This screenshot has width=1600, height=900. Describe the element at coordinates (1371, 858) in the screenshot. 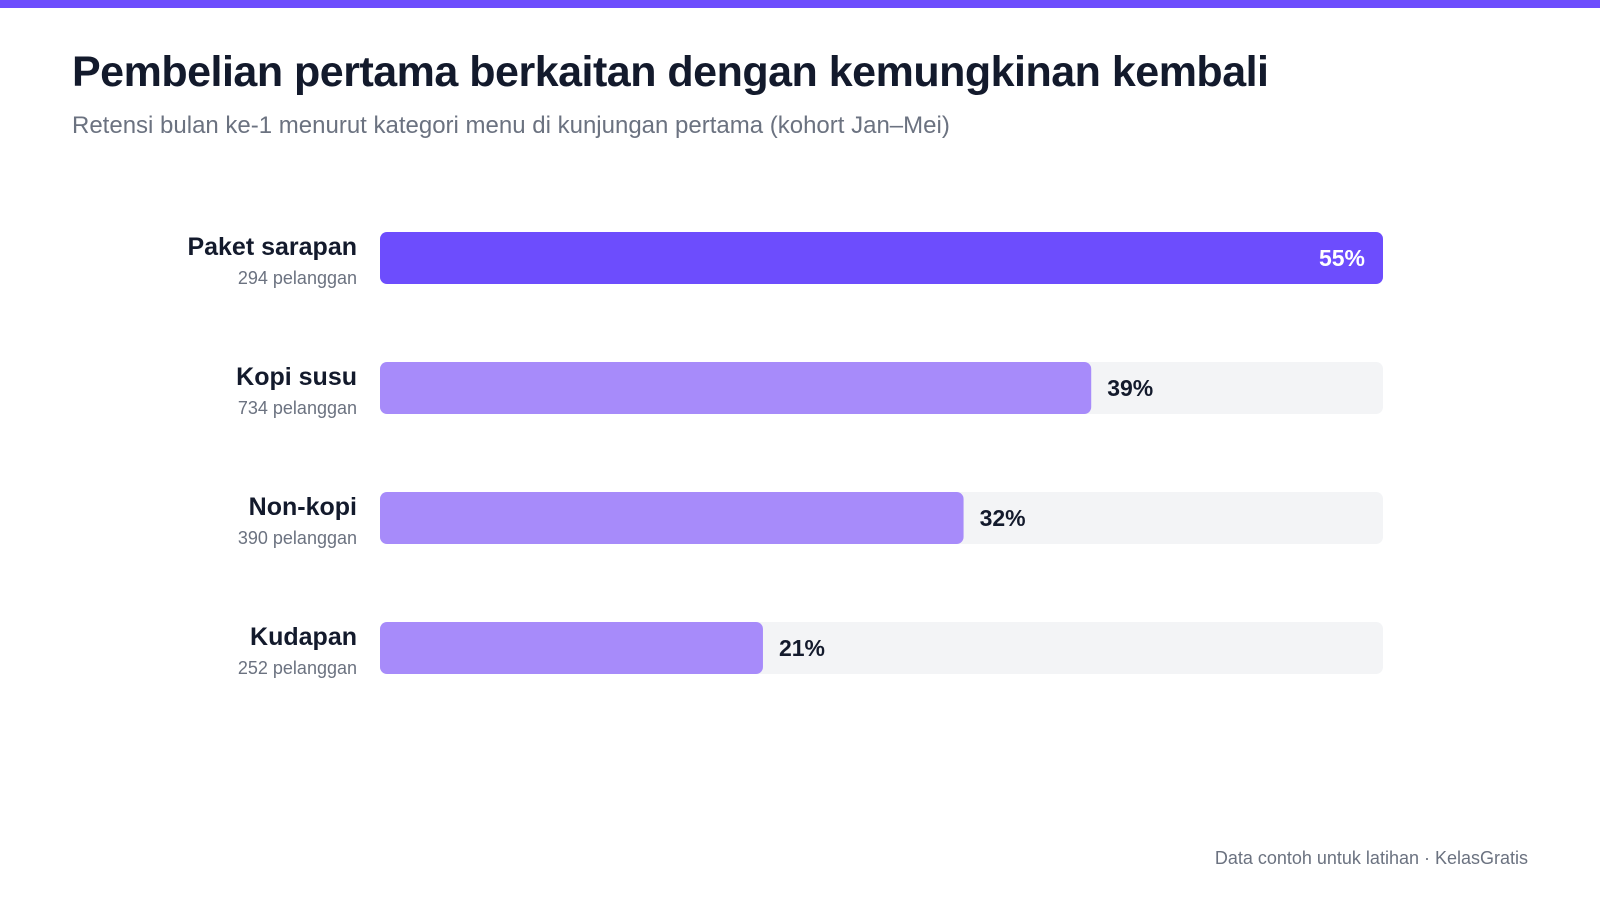

I see `source-footer: Data contoh untuk latihan · KelasGratis` at that location.